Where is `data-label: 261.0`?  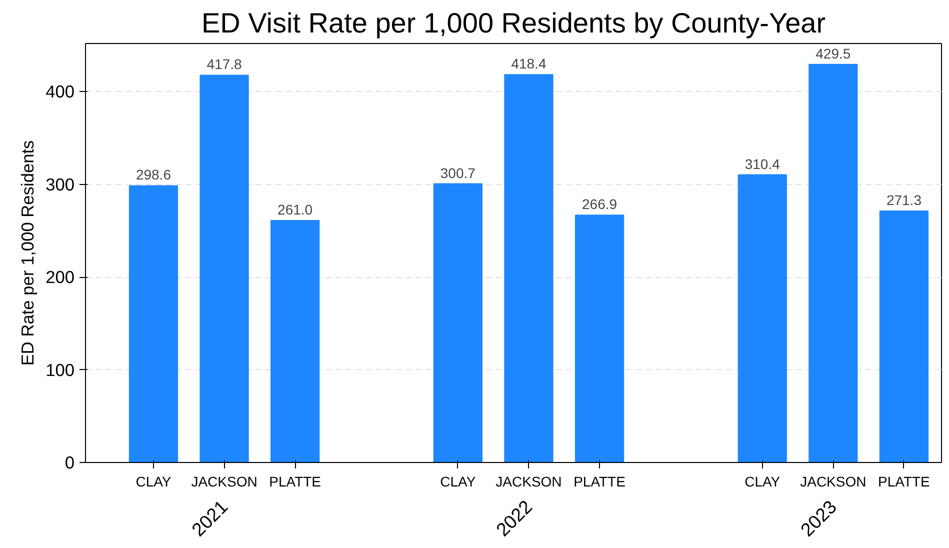 data-label: 261.0 is located at coordinates (295, 210).